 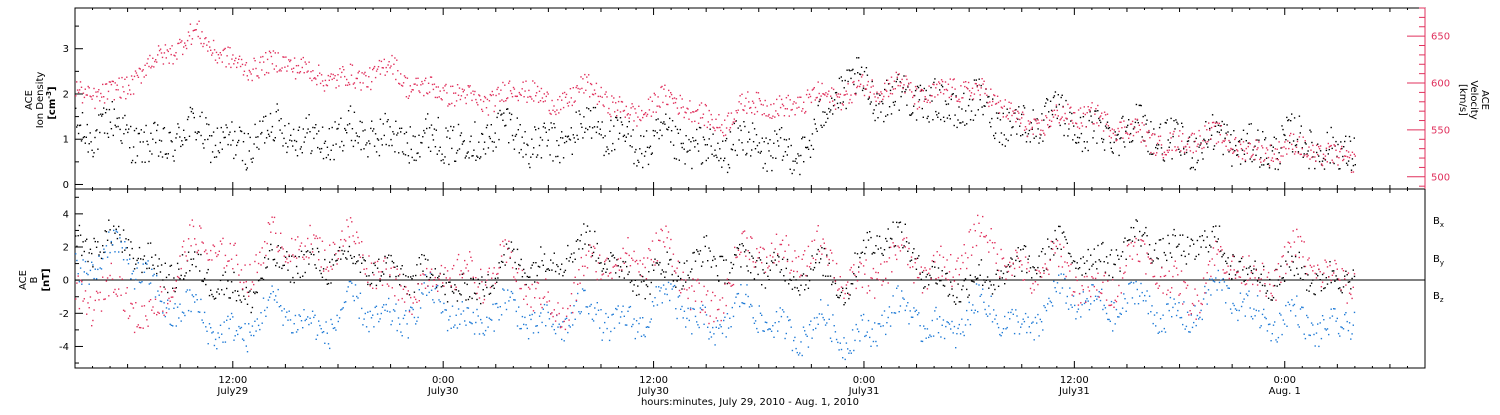 I want to click on bottom-ylabel-unit: [nT], so click(x=46, y=279).